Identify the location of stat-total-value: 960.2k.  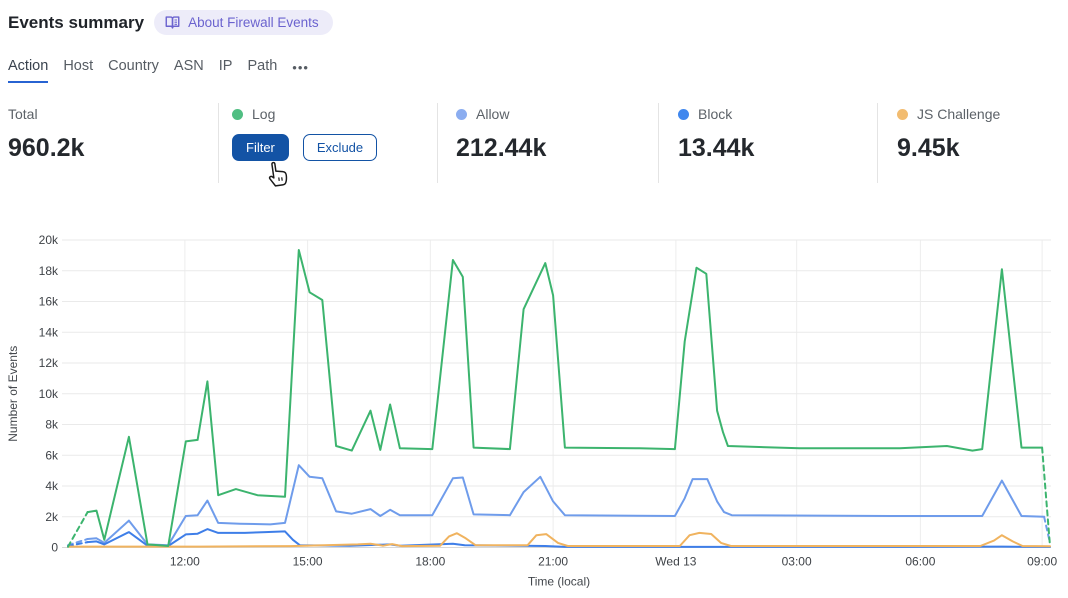
(46, 148).